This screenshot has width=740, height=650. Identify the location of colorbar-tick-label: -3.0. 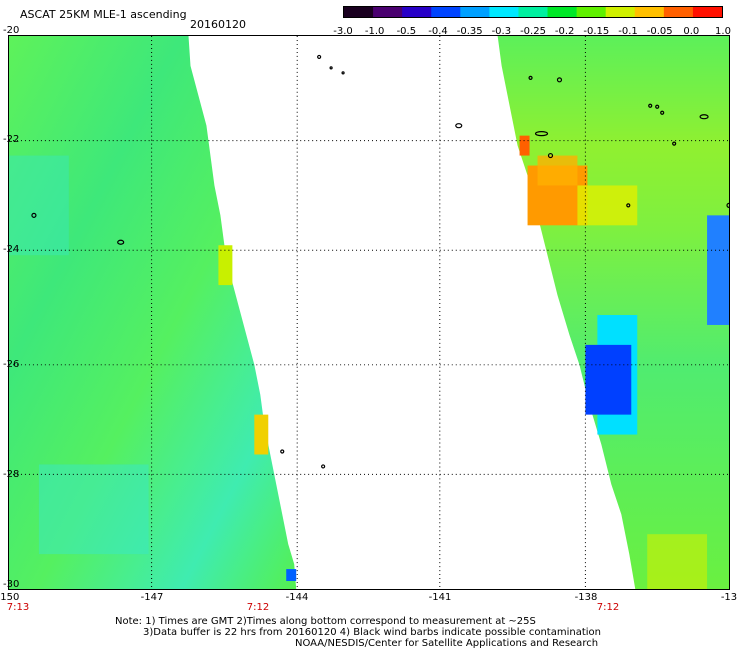
(343, 31).